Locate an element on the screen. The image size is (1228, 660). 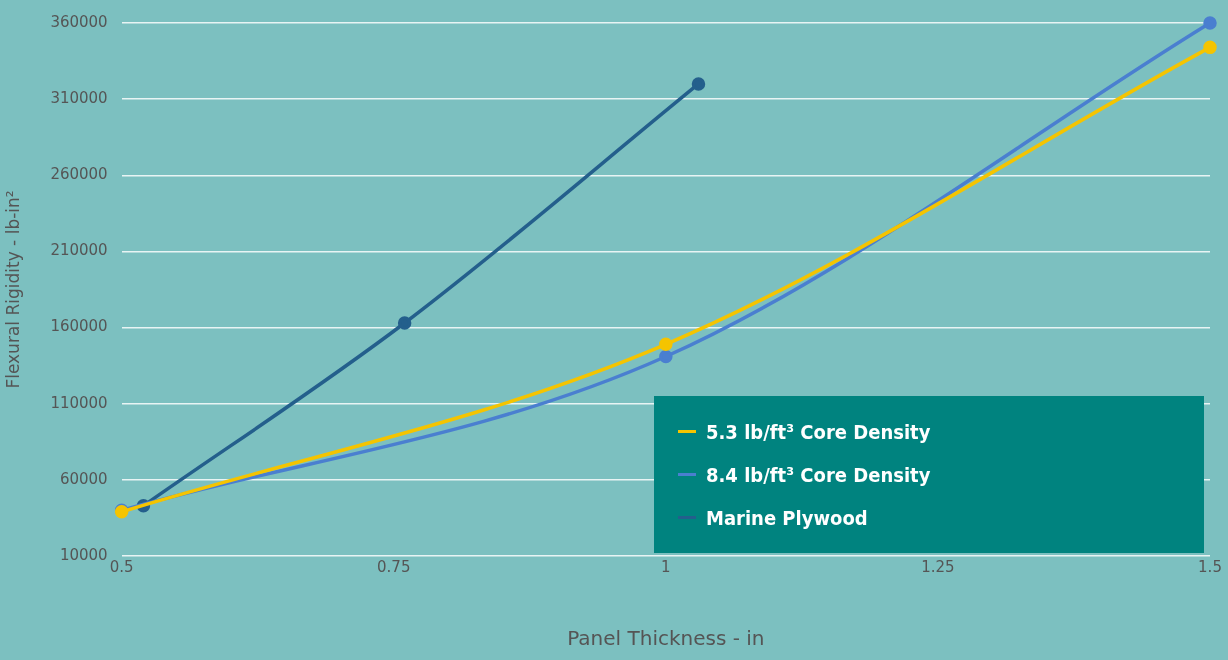
y-axis-title: Flexural Rigidity - lb-in² is located at coordinates (12, 289).